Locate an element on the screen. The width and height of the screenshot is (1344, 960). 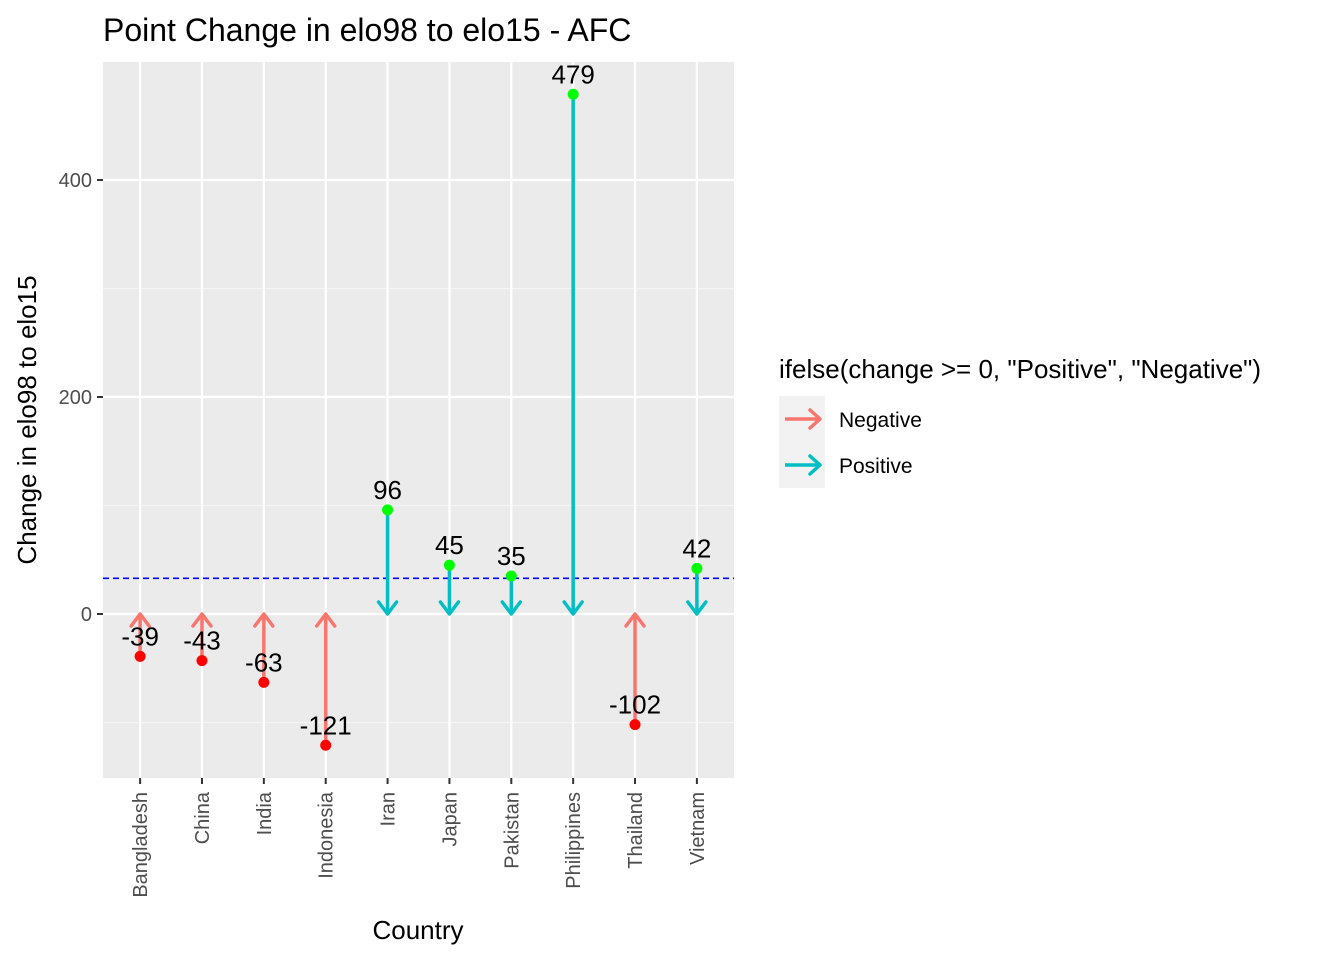
x-tick-label: Pakistan is located at coordinates (512, 830).